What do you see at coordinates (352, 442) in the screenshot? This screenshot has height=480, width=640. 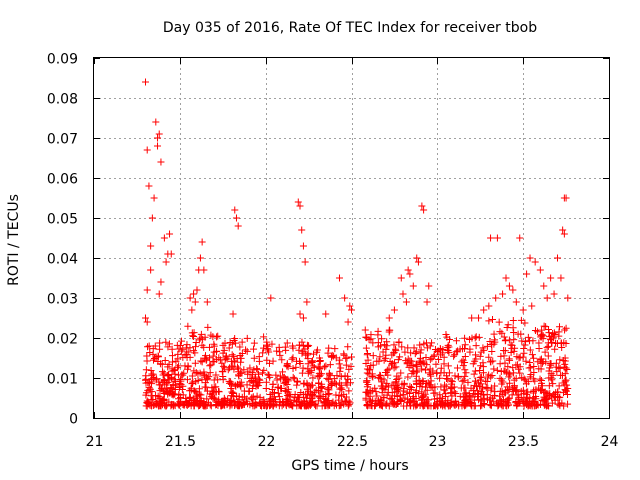 I see `x-tick-label: 22.5` at bounding box center [352, 442].